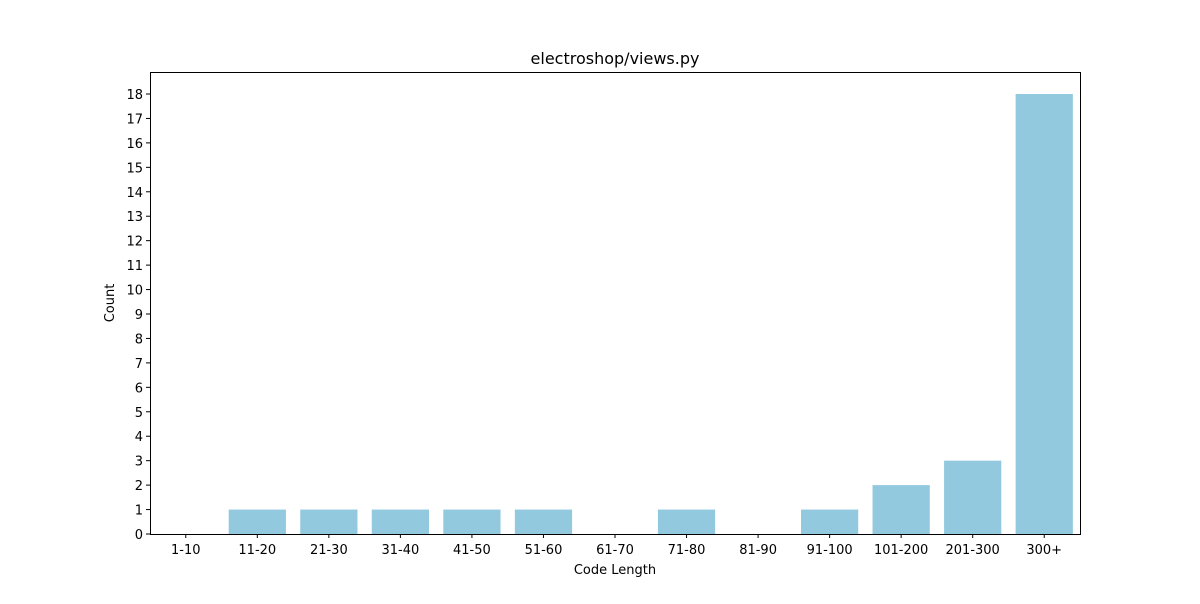  Describe the element at coordinates (134, 266) in the screenshot. I see `y-tick-label: 11` at that location.